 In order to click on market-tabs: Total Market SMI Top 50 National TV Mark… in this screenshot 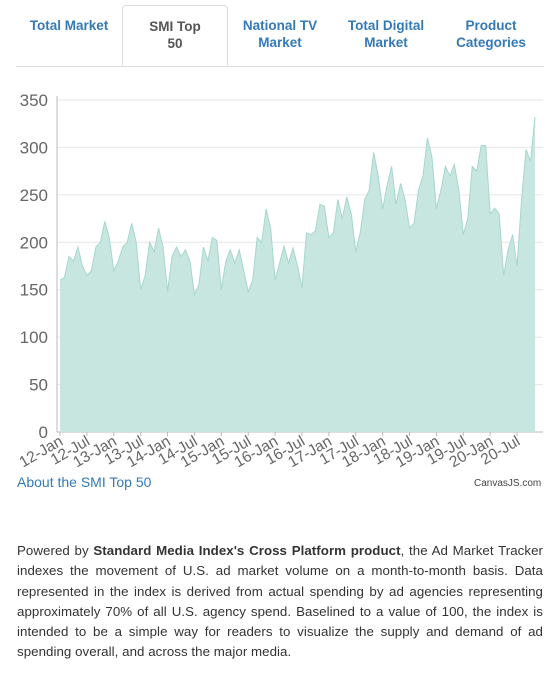, I will do `click(279, 33)`.